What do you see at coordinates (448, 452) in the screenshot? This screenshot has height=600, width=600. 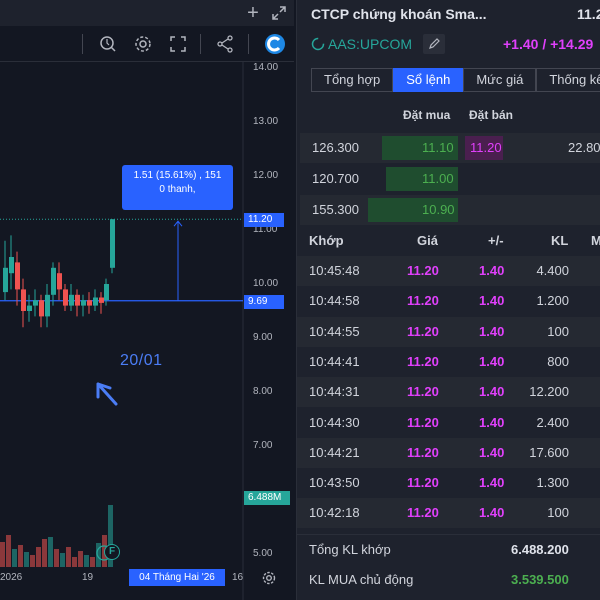 I see `trade-row: 10:44:21 11.20 1.40 17.600` at bounding box center [448, 452].